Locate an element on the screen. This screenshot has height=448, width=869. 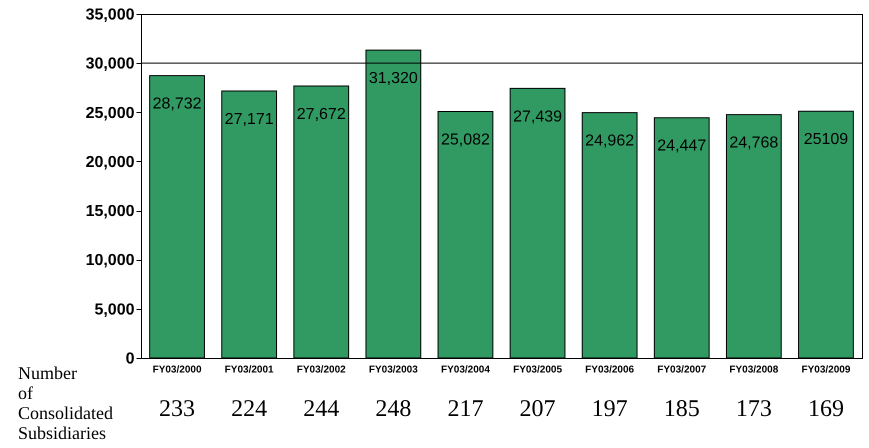
data-label: 31,320 is located at coordinates (393, 79).